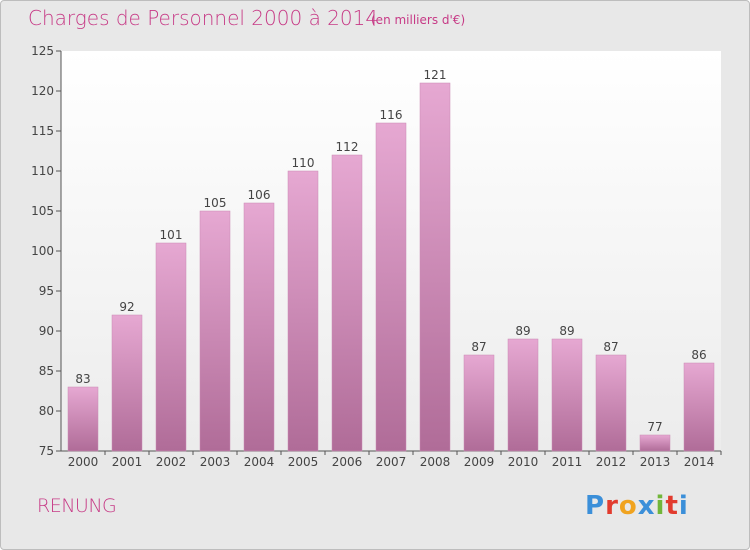 The width and height of the screenshot is (750, 550). Describe the element at coordinates (126, 307) in the screenshot. I see `bar-value-label: 92` at that location.